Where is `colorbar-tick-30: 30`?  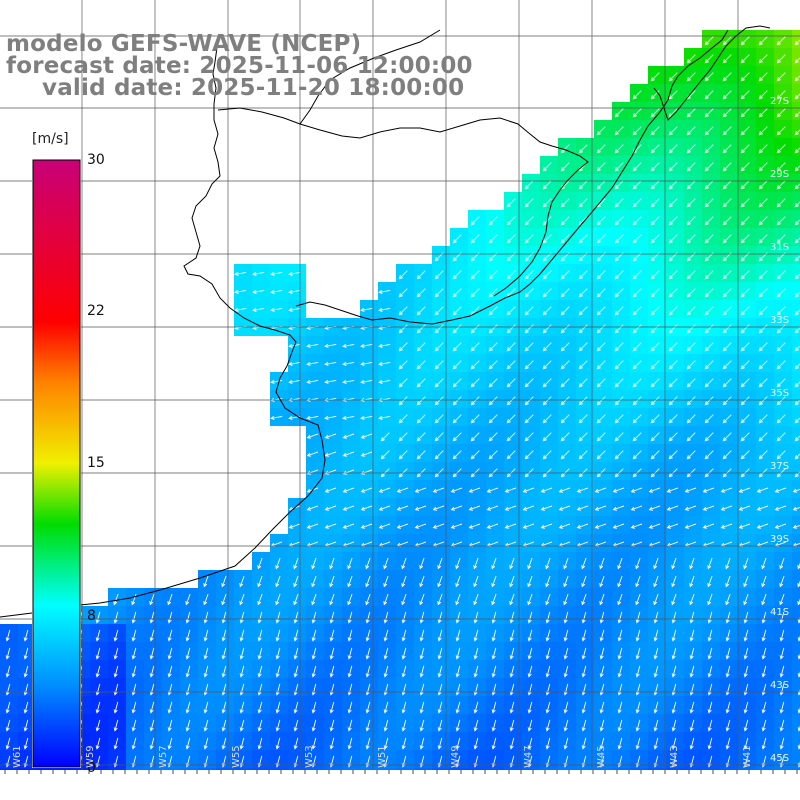
colorbar-tick-30: 30 is located at coordinates (96, 160).